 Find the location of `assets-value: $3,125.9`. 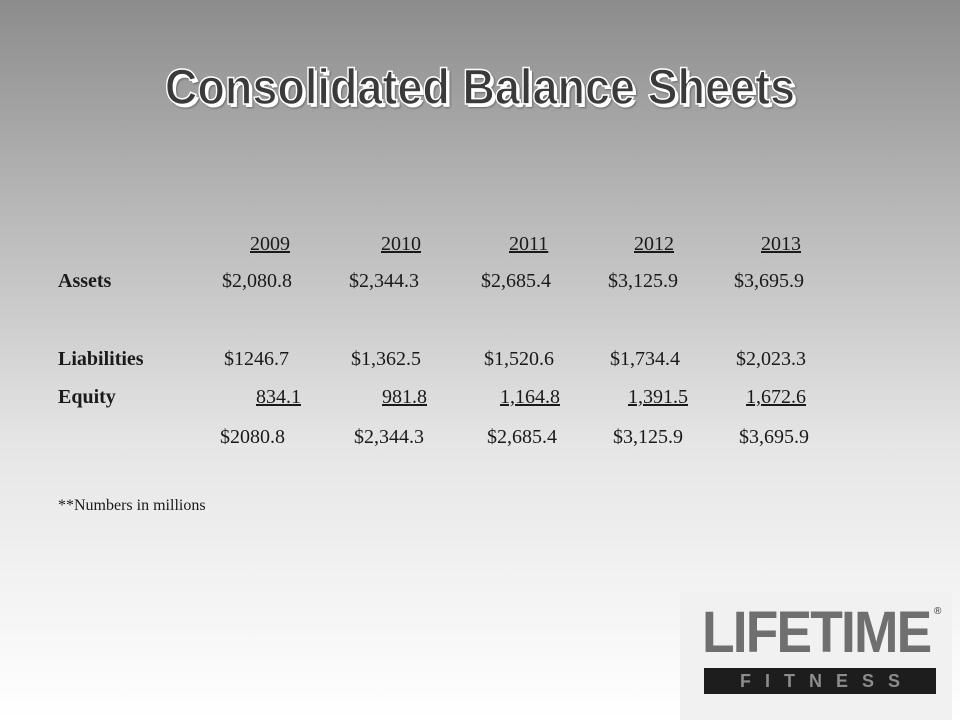

assets-value: $3,125.9 is located at coordinates (643, 281).